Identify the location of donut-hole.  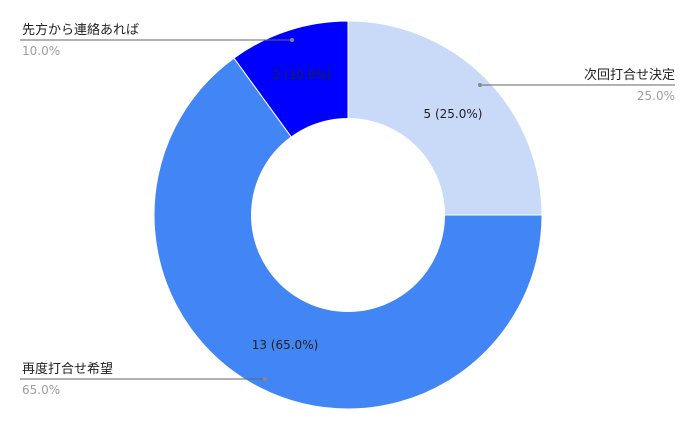
(348, 215).